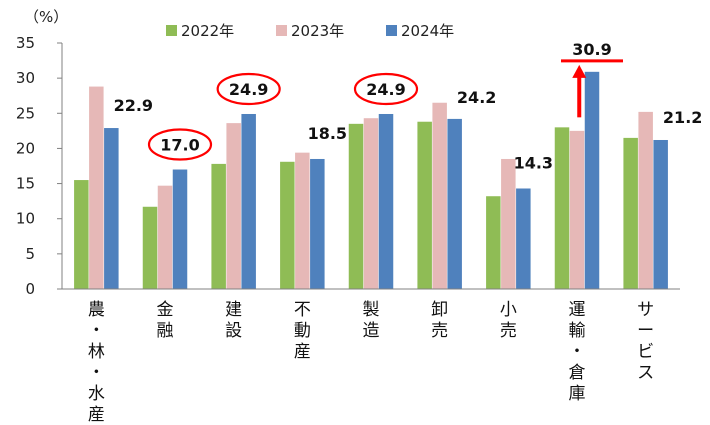 Image resolution: width=710 pixels, height=425 pixels. I want to click on legend-swatch-2022-, so click(171, 30).